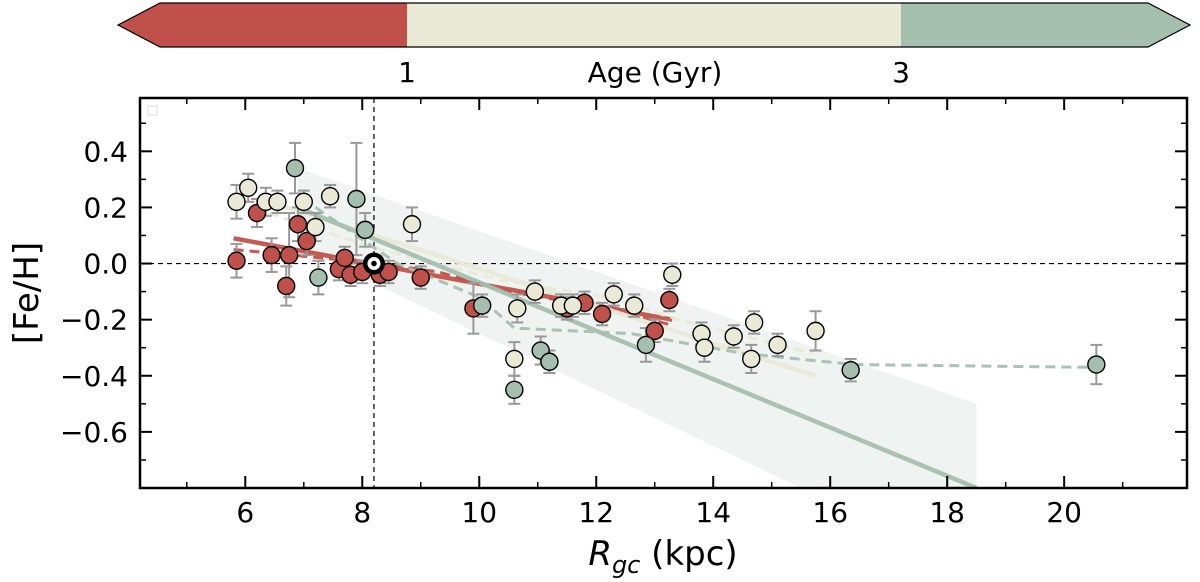 The width and height of the screenshot is (1200, 582). I want to click on x-tick-label: 6, so click(245, 512).